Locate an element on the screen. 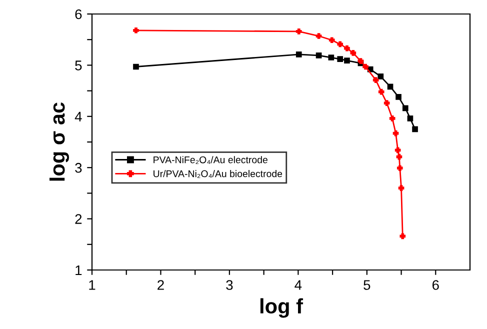 This screenshot has height=329, width=487. y-tick-label: 3 is located at coordinates (78, 167).